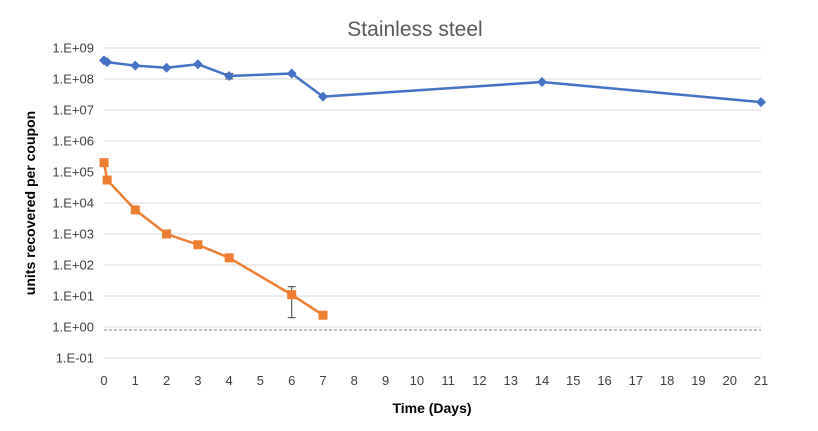  What do you see at coordinates (73, 172) in the screenshot?
I see `y-tick-label: 1.E+05` at bounding box center [73, 172].